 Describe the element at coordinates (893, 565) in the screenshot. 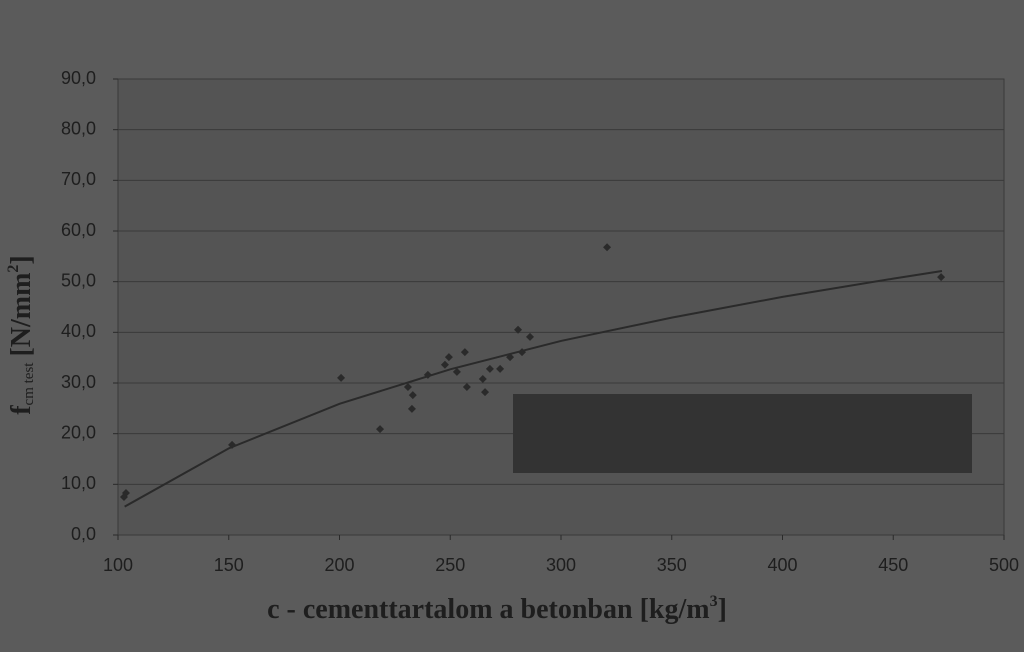

I see `x-tick-label: 450` at that location.